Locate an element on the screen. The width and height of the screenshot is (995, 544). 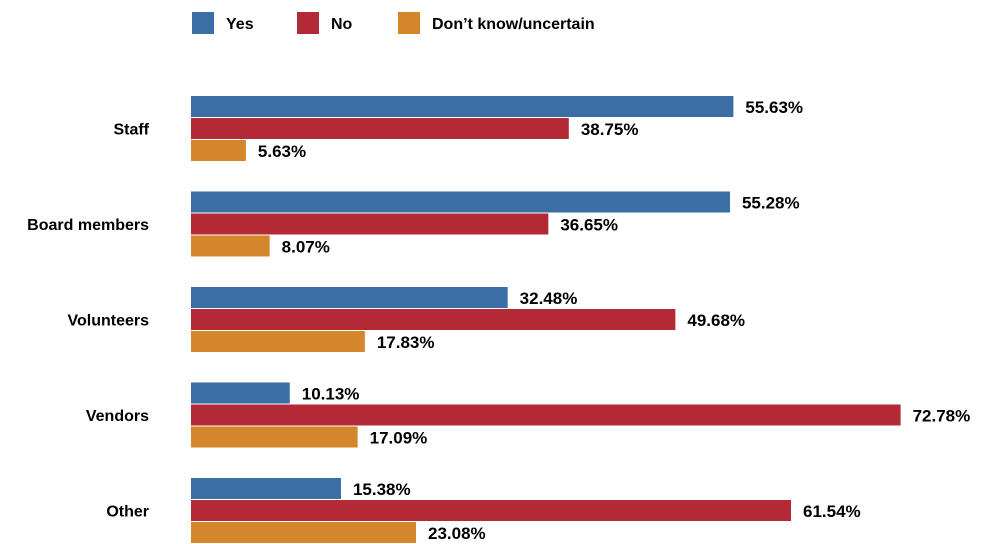
legend-swatch-no is located at coordinates (308, 23).